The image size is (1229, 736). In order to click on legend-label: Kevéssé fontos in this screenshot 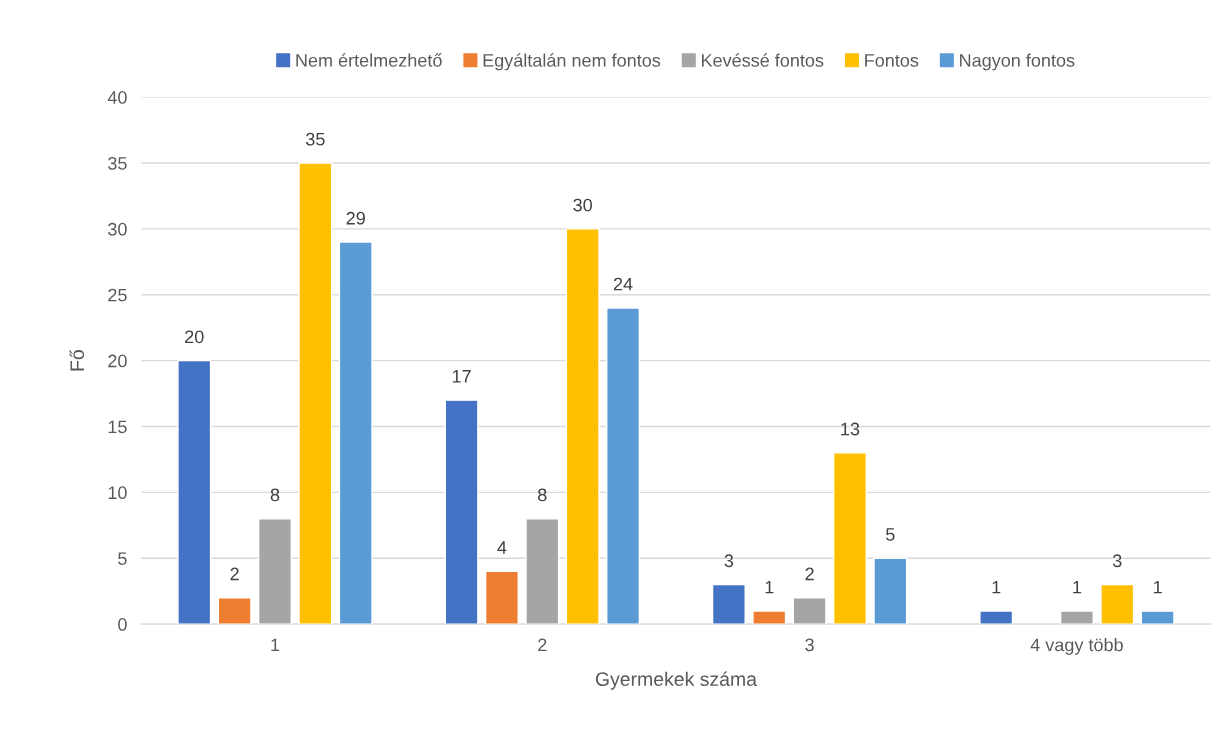, I will do `click(763, 60)`.